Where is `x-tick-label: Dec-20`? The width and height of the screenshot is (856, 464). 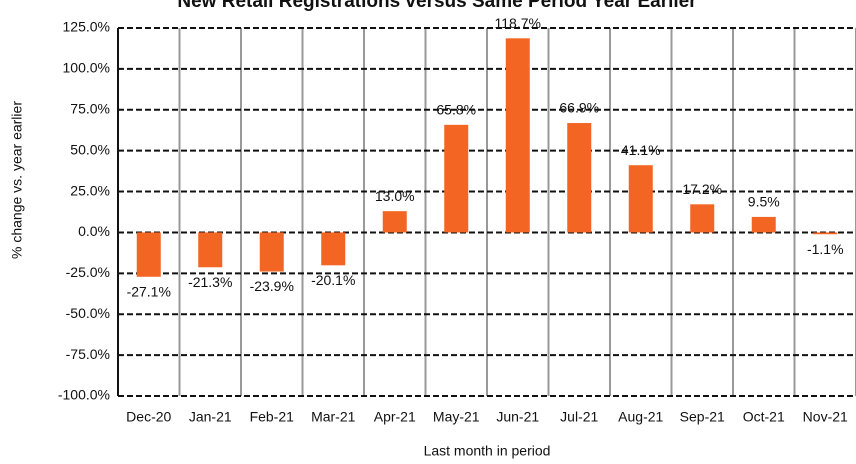
x-tick-label: Dec-20 is located at coordinates (148, 417).